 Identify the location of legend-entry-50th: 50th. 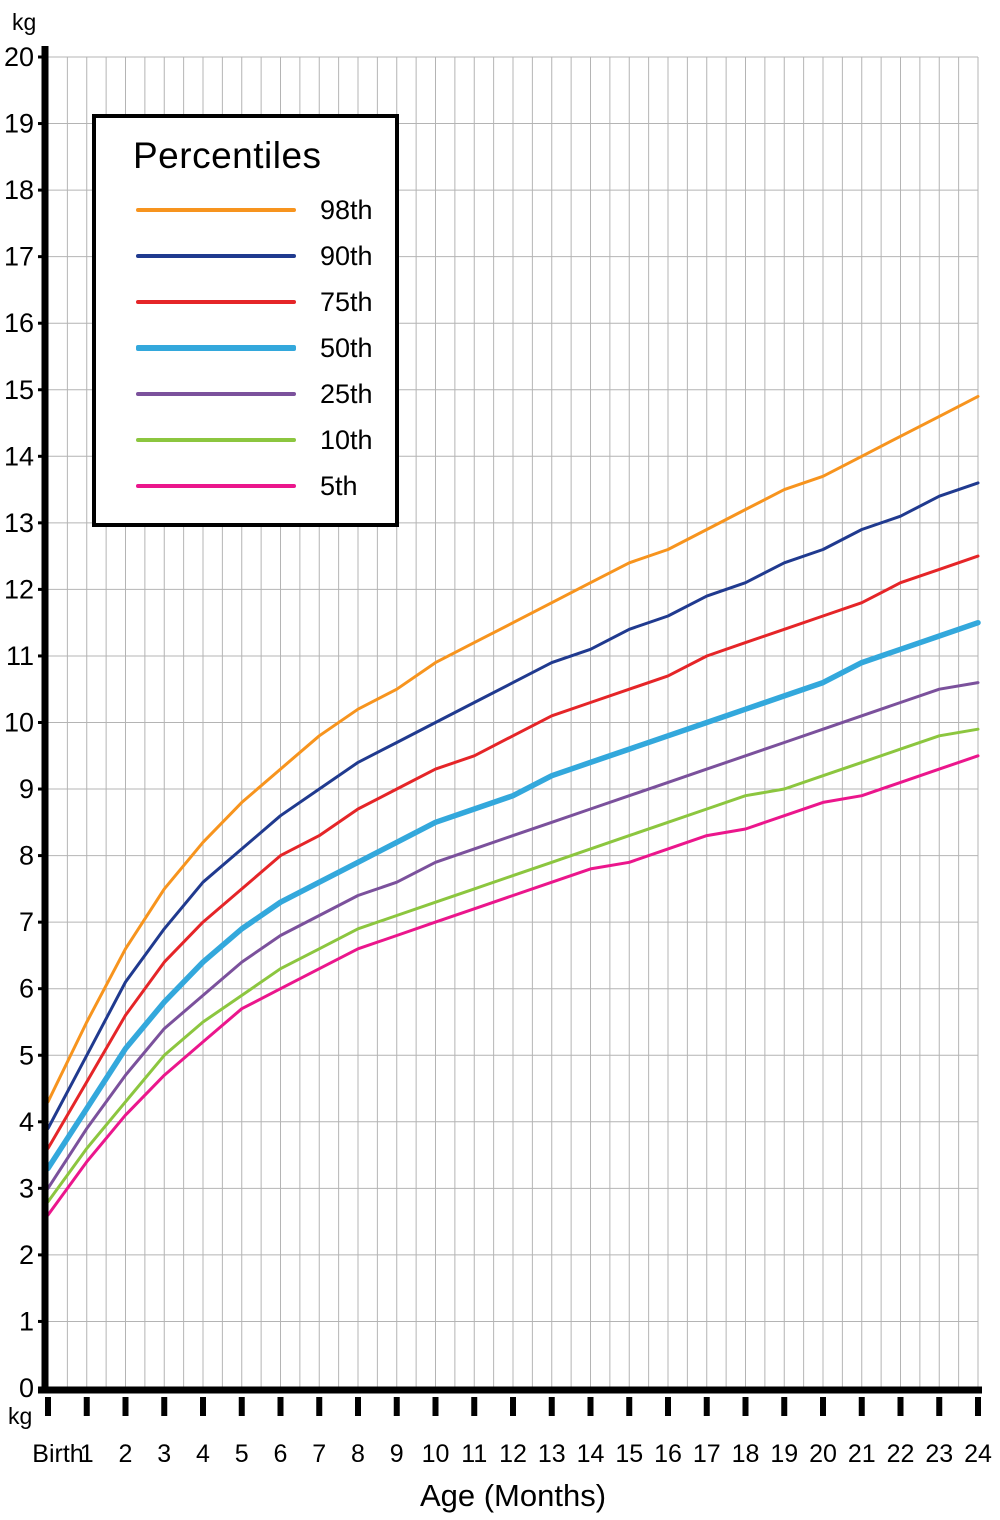
(245, 348).